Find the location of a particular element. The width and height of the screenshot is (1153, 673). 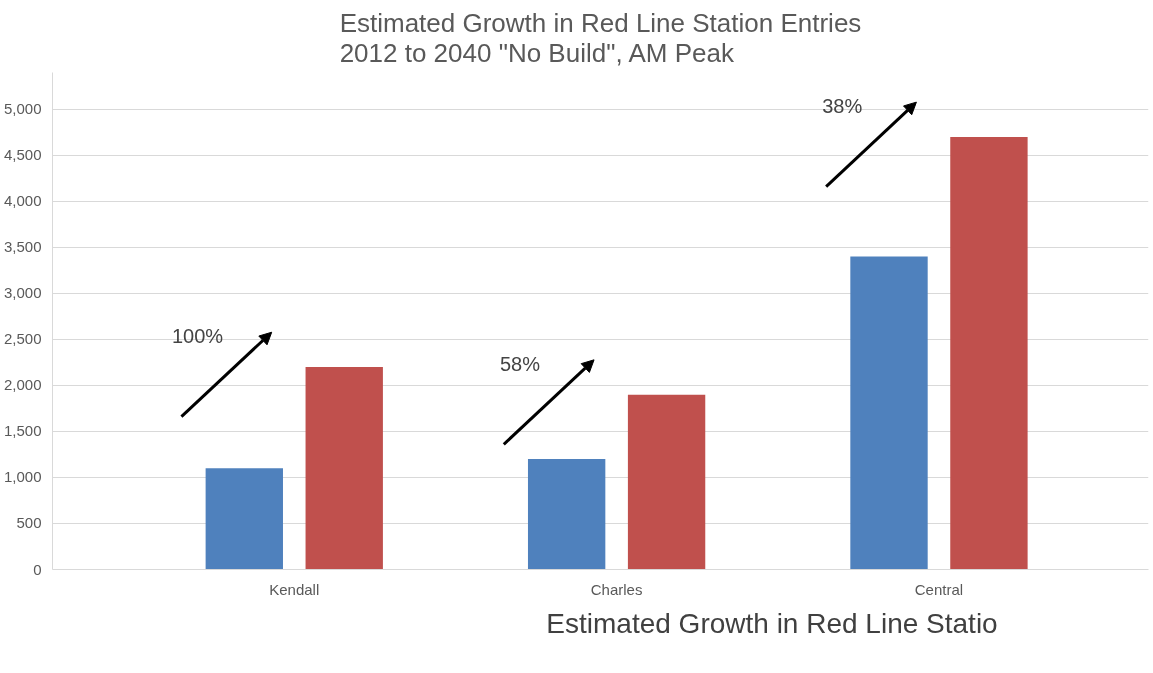

x-tick-label: Kendall is located at coordinates (294, 589).